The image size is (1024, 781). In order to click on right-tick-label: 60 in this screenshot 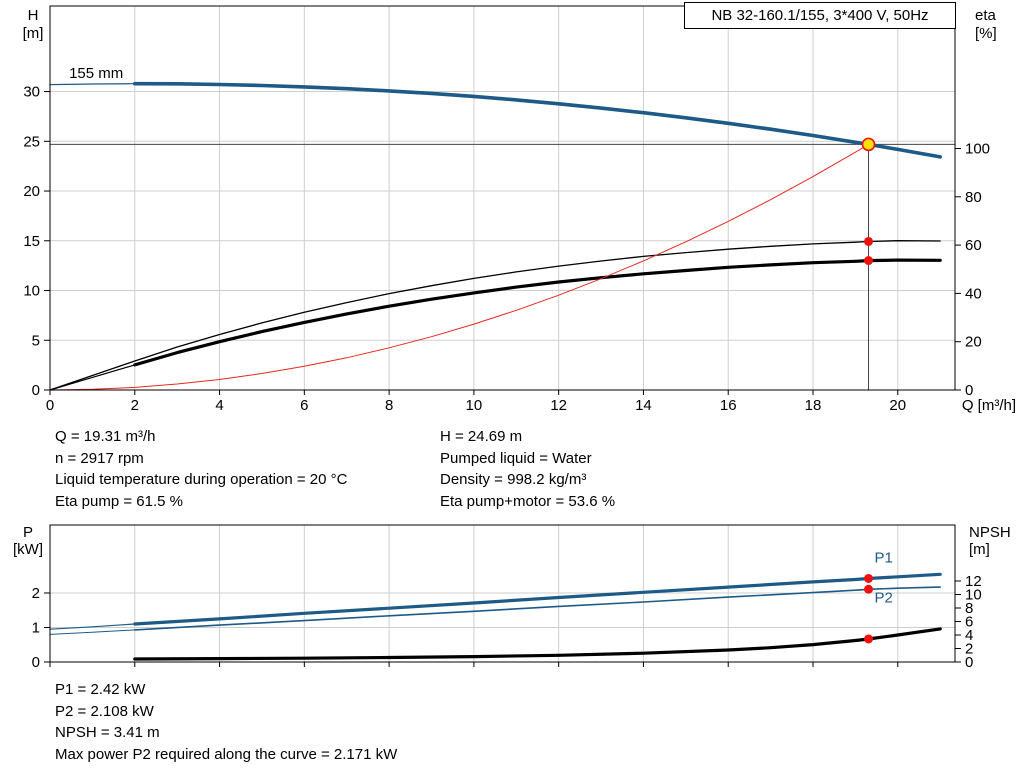, I will do `click(973, 245)`.